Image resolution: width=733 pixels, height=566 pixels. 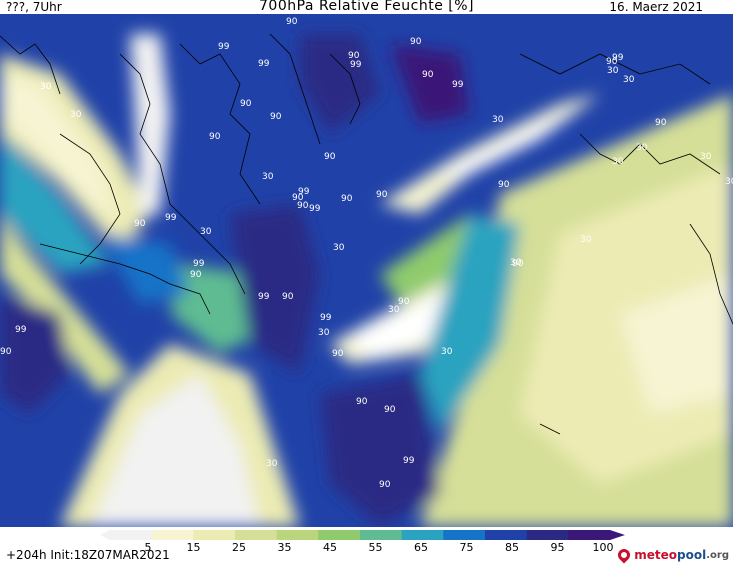 I want to click on colorbar-tick-label: 95, so click(x=557, y=547).